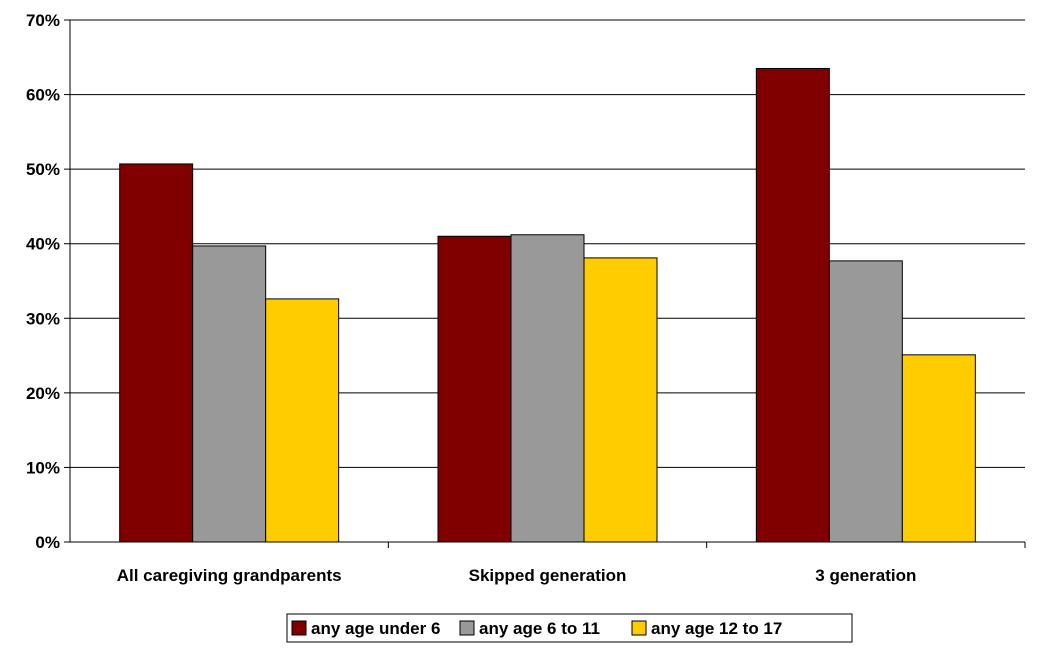 Image resolution: width=1037 pixels, height=649 pixels. What do you see at coordinates (43, 318) in the screenshot?
I see `y-tick-label: 30%` at bounding box center [43, 318].